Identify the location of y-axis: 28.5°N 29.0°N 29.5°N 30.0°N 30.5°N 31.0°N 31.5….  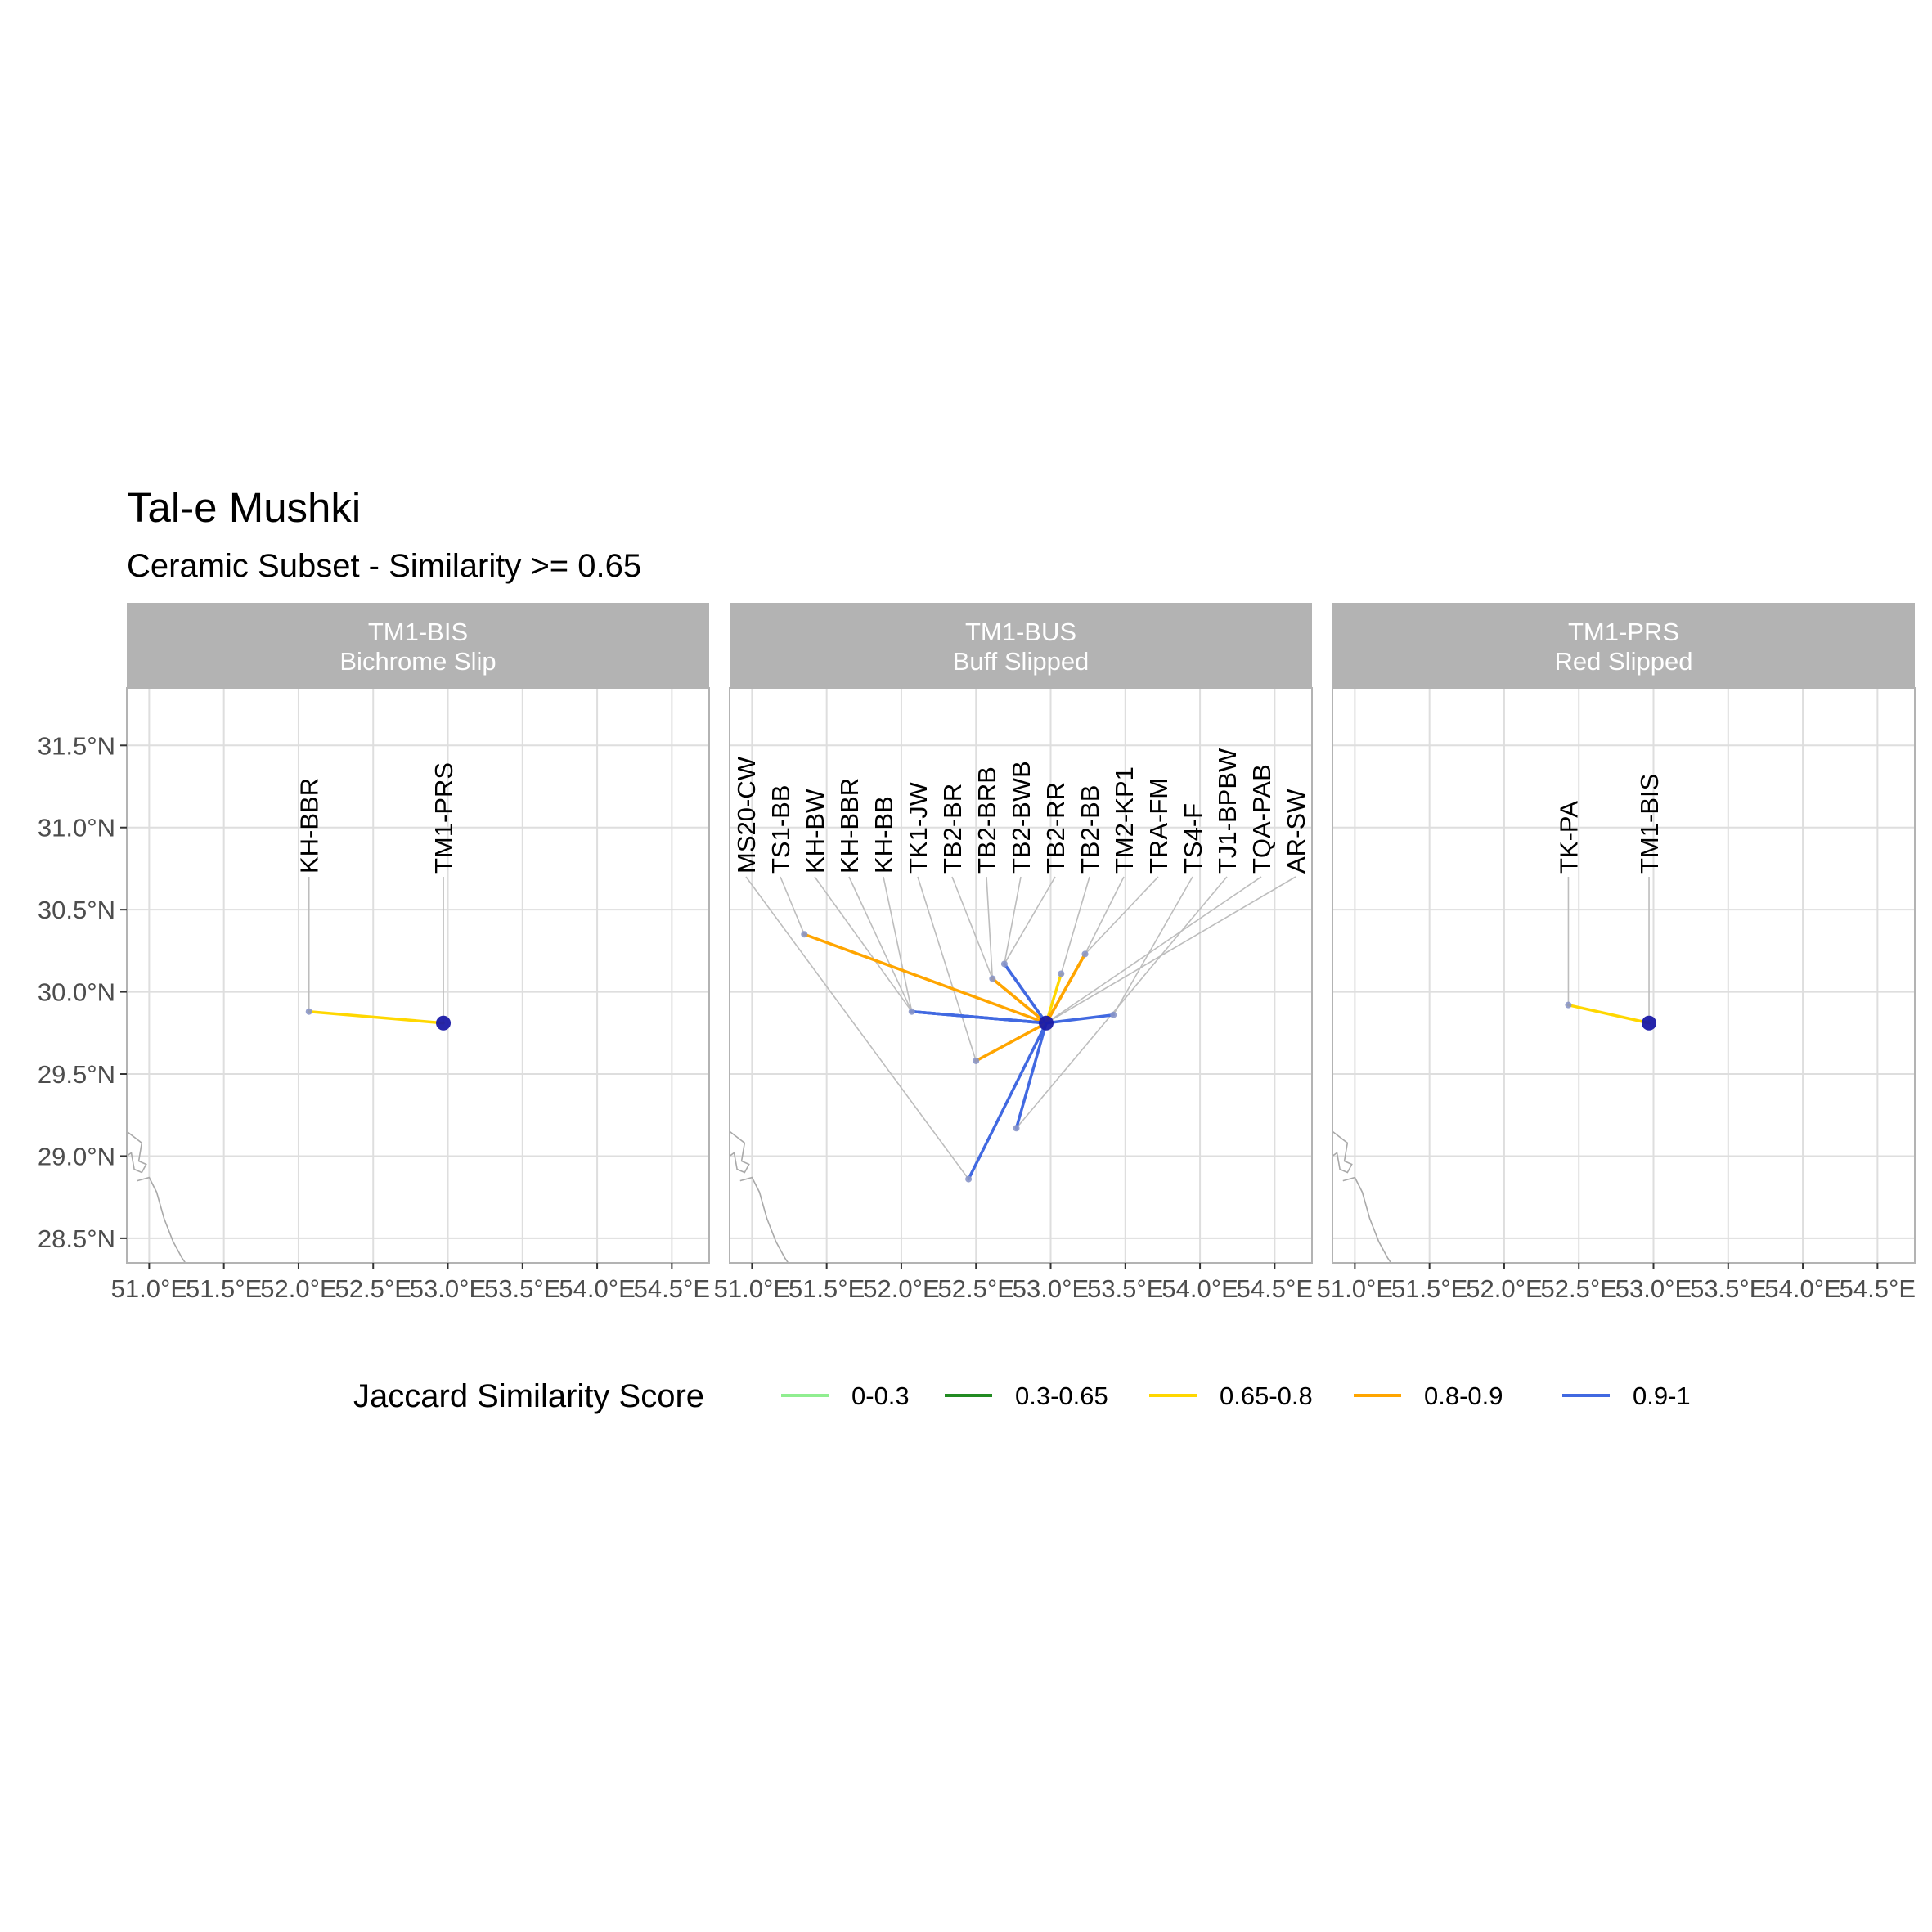
(82, 992).